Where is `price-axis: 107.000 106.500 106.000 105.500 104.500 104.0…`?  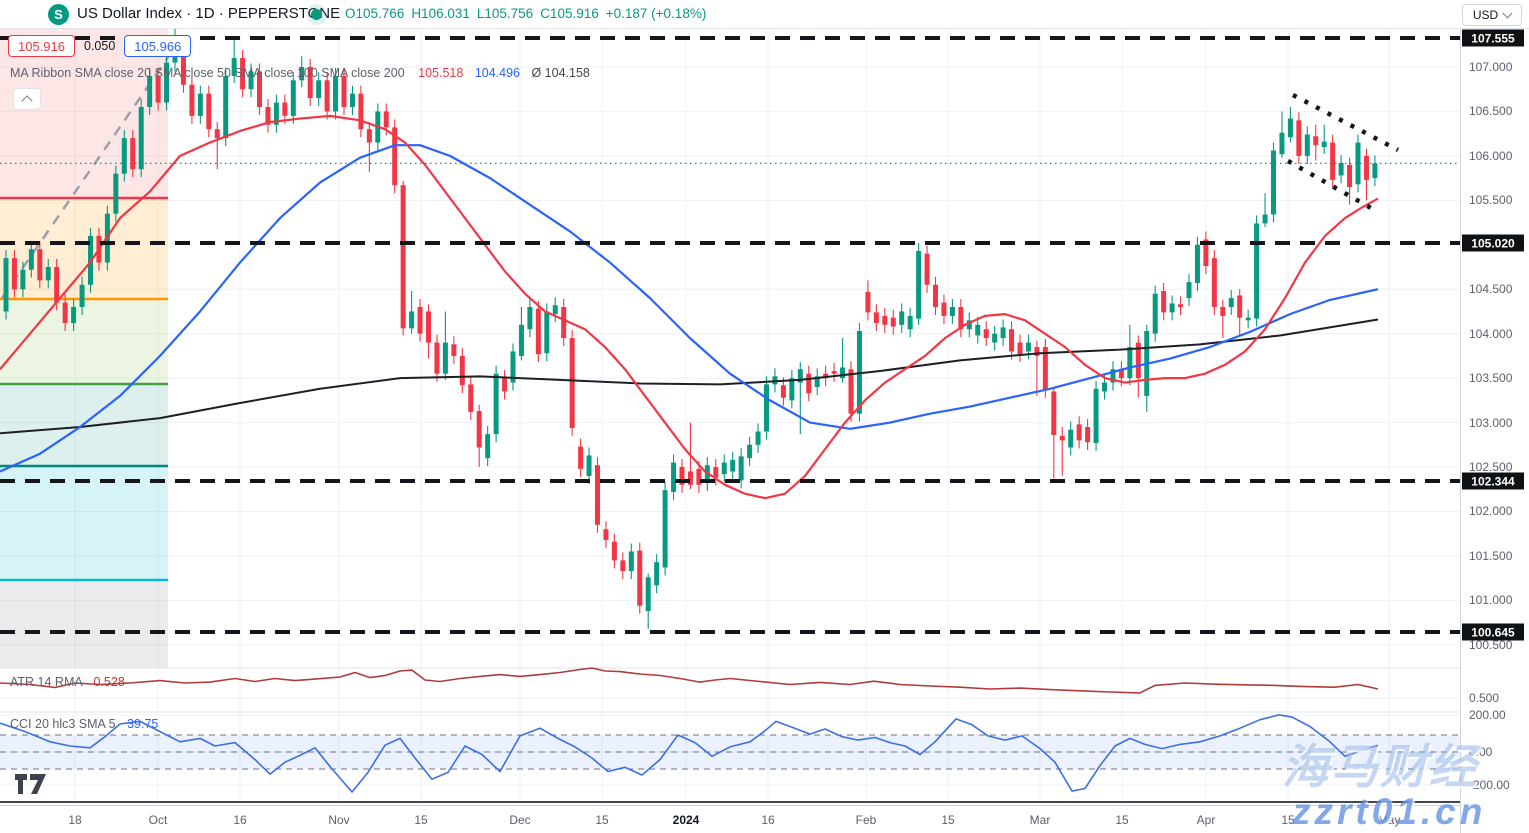
price-axis: 107.000 106.500 106.000 105.500 104.500 104.0… is located at coordinates (1494, 430).